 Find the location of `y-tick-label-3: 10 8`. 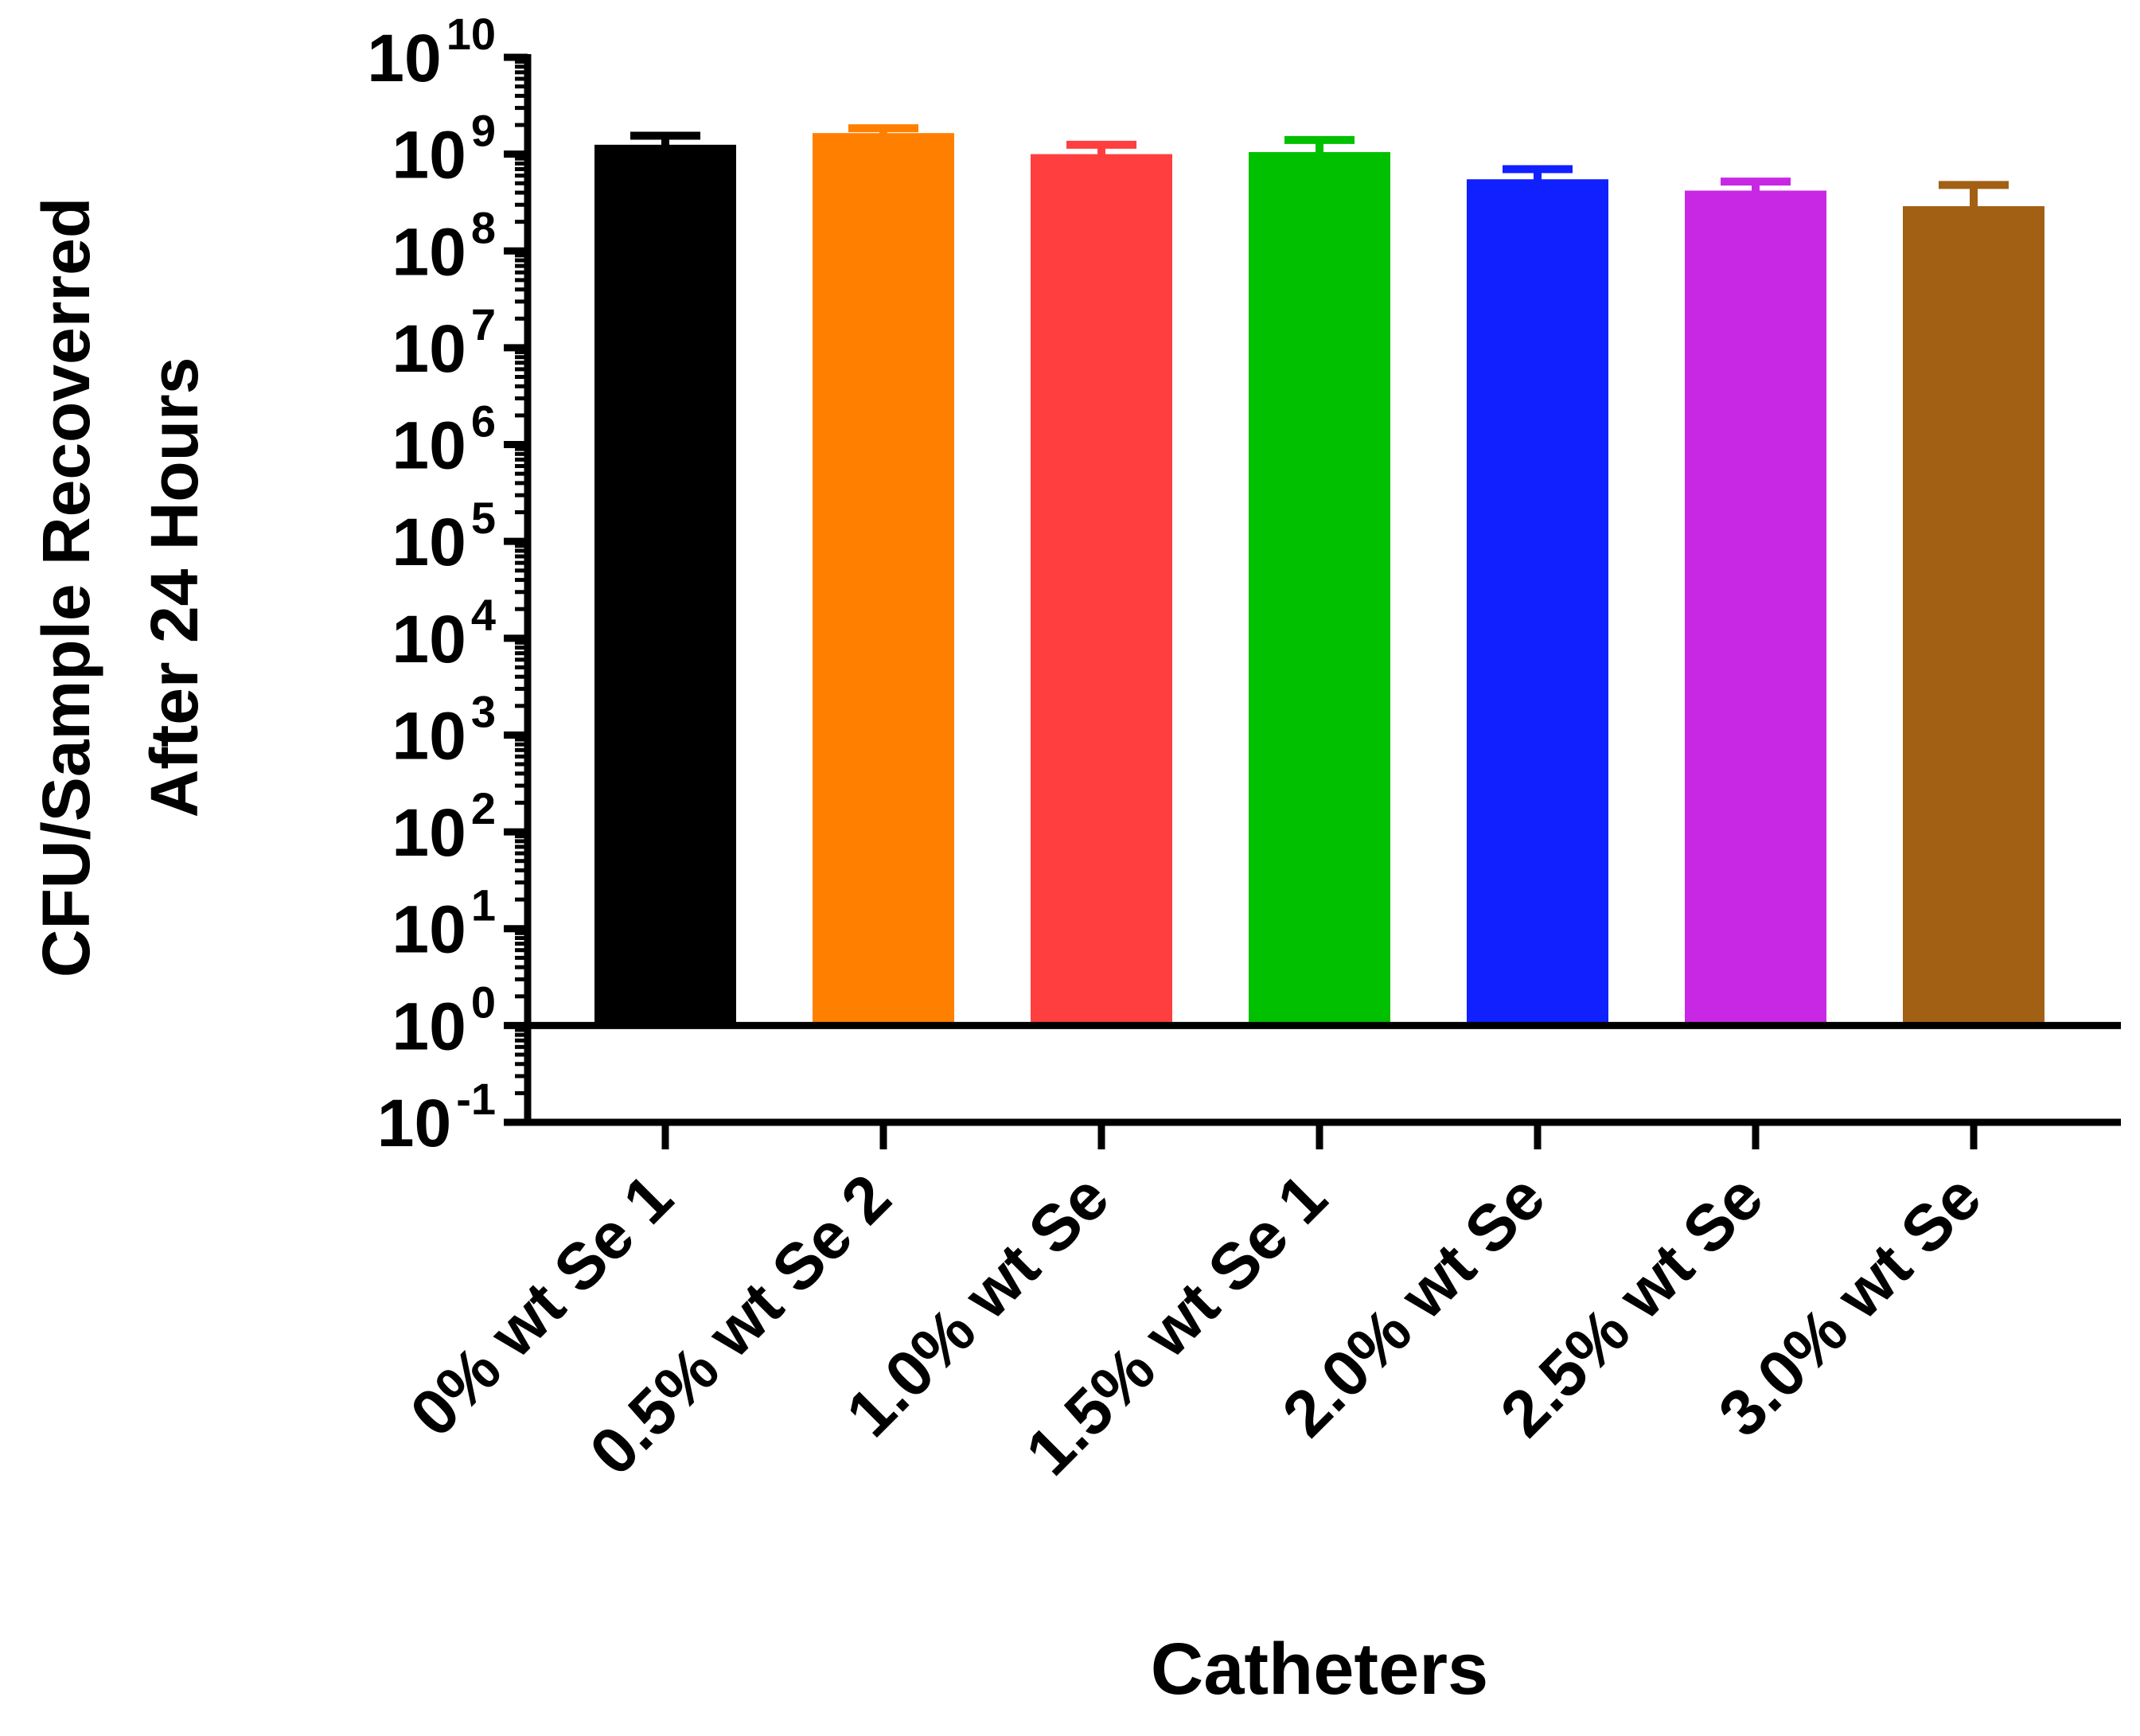

y-tick-label-3: 10 8 is located at coordinates (444, 245).